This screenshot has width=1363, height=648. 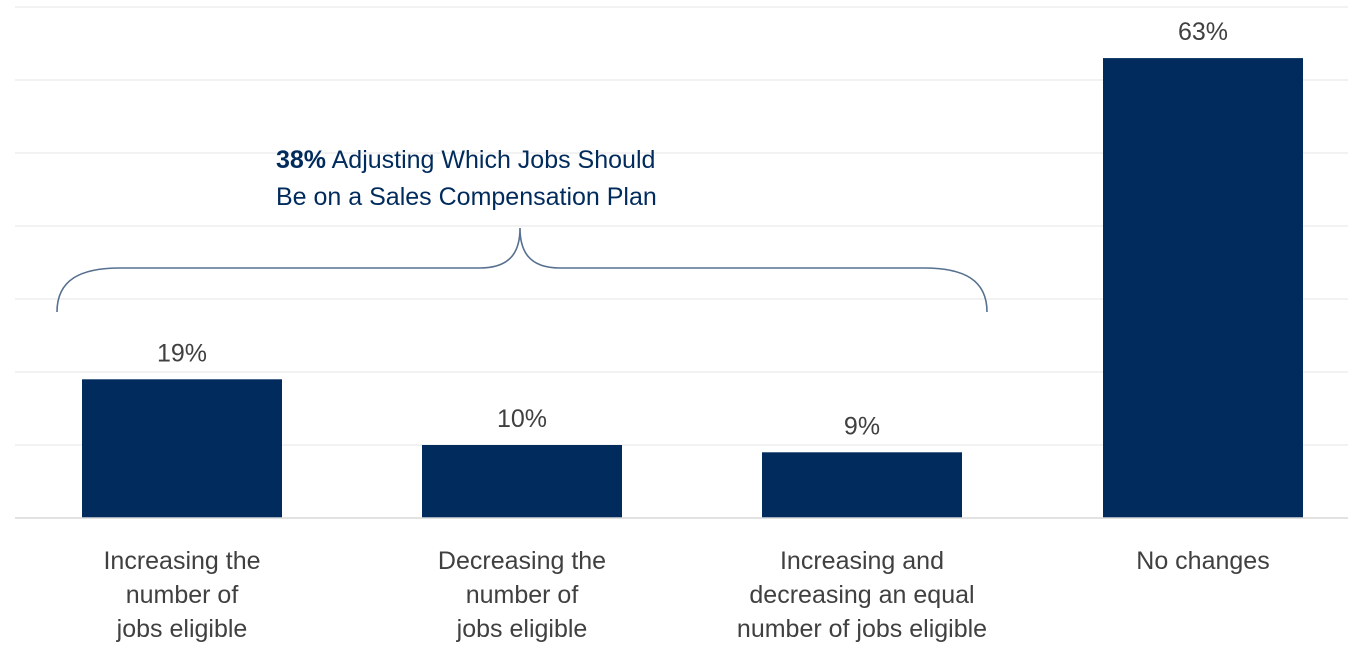 I want to click on annotation-brace, so click(x=522, y=270).